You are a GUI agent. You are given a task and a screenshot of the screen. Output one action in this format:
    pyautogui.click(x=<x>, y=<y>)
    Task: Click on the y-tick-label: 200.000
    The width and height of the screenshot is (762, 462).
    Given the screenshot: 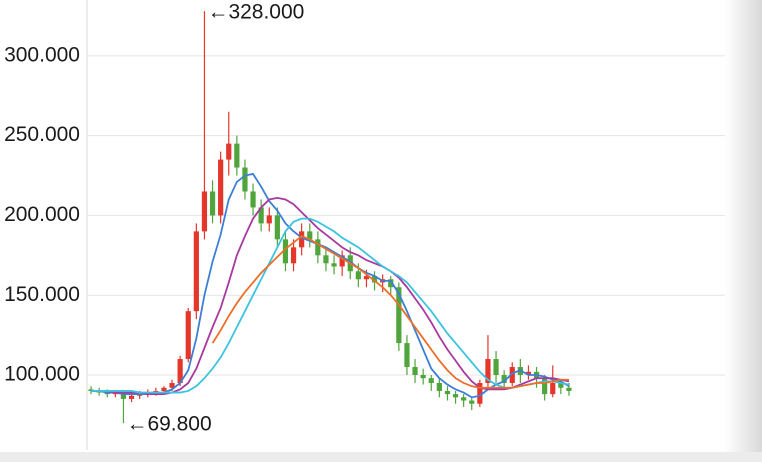 What is the action you would take?
    pyautogui.click(x=42, y=214)
    